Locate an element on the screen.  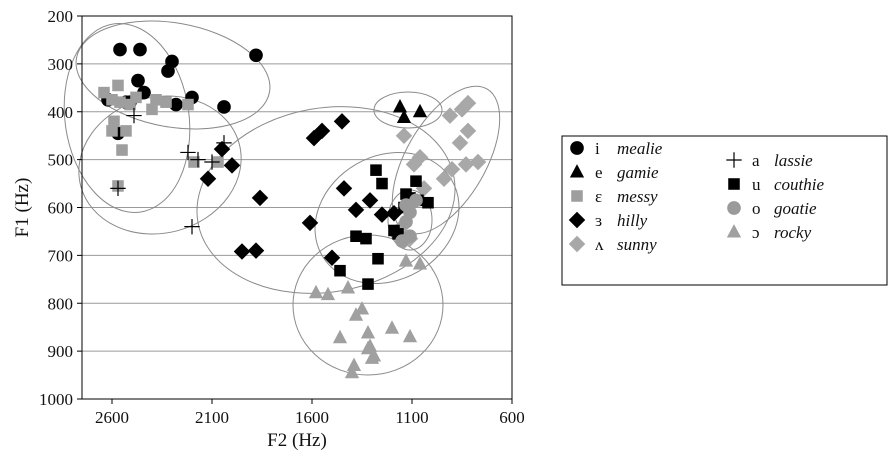
ellipse-lassie is located at coordinates (160, 165).